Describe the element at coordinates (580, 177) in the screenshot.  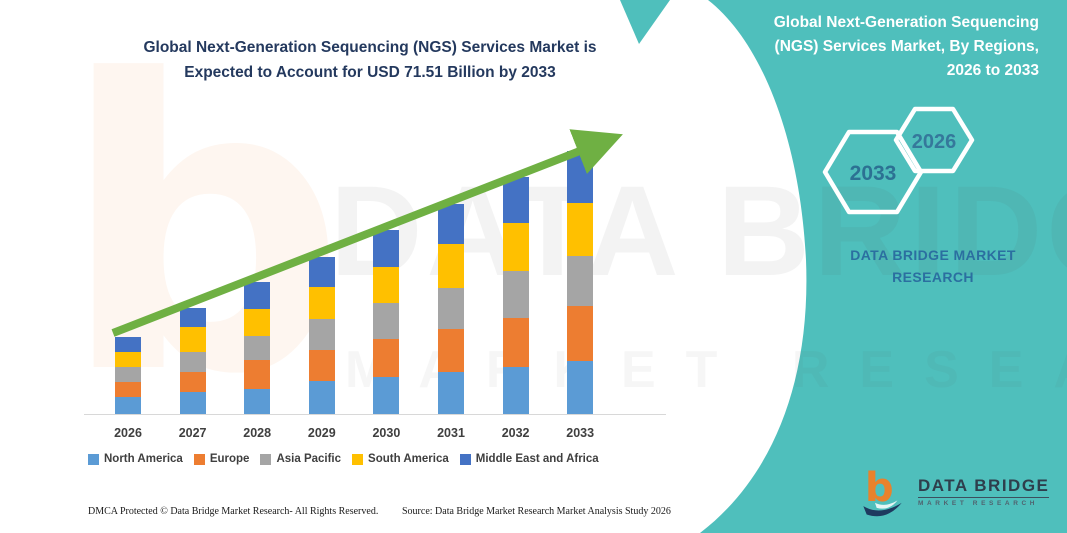
I see `bar-segment-2033-middle-east-and-africa` at that location.